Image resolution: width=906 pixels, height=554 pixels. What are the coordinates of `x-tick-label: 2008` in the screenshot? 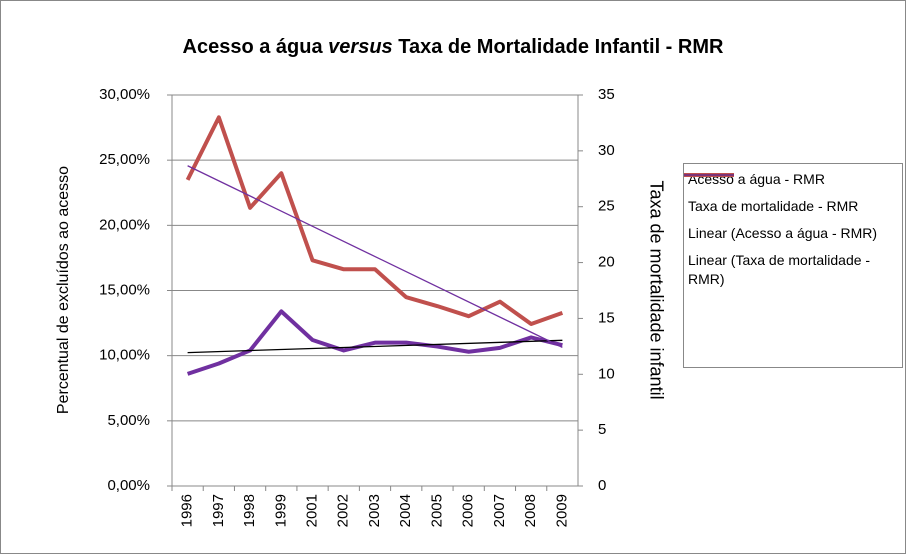 It's located at (530, 510).